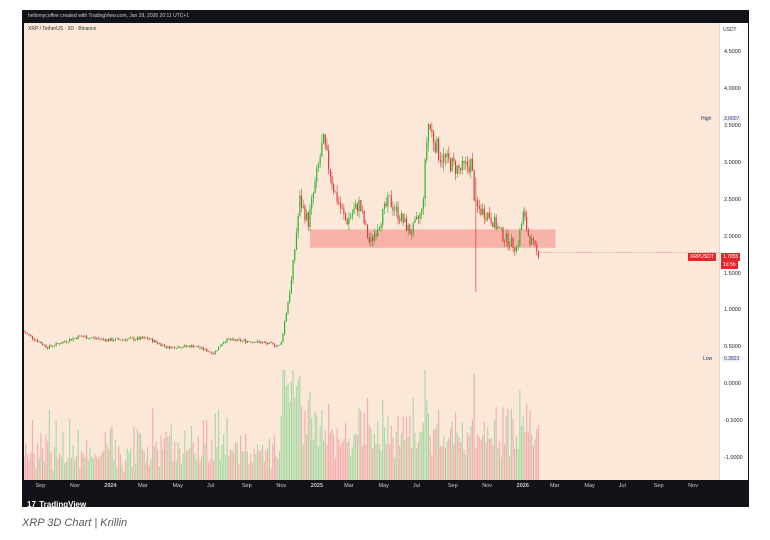 Image resolution: width=770 pixels, height=540 pixels. Describe the element at coordinates (729, 265) in the screenshot. I see `countdown-tag: 1d 5h` at that location.